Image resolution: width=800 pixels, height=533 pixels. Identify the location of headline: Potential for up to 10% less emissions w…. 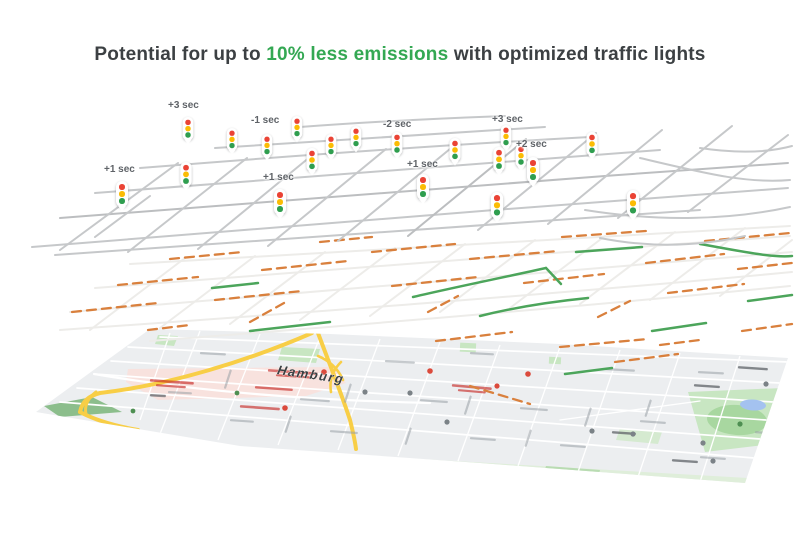
(400, 55).